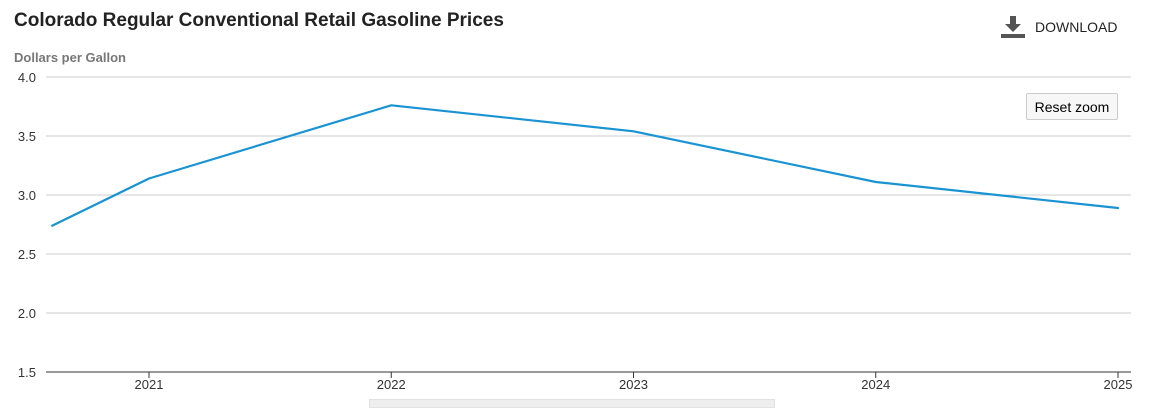 The width and height of the screenshot is (1151, 408). I want to click on x-tick-labels: 2021 2022 2023 2024 2025, so click(634, 382).